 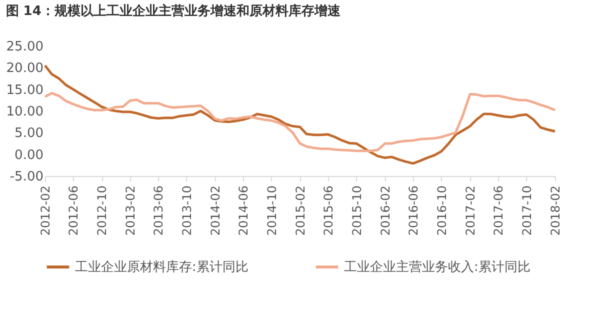 What do you see at coordinates (45, 211) in the screenshot?
I see `x-tick-label: 2012-02` at bounding box center [45, 211].